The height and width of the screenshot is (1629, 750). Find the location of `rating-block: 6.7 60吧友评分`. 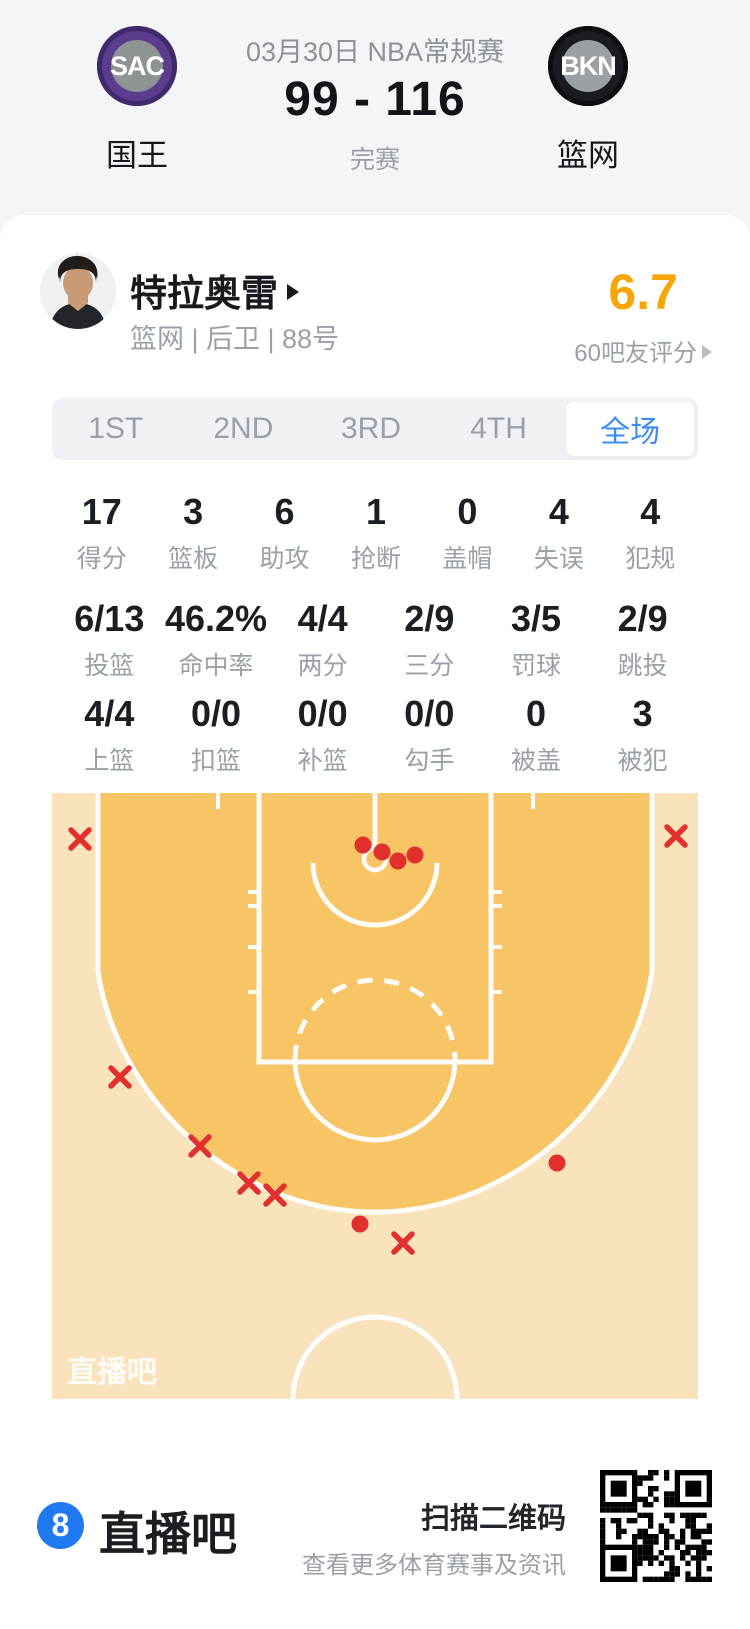

rating-block: 6.7 60吧友评分 is located at coordinates (643, 316).